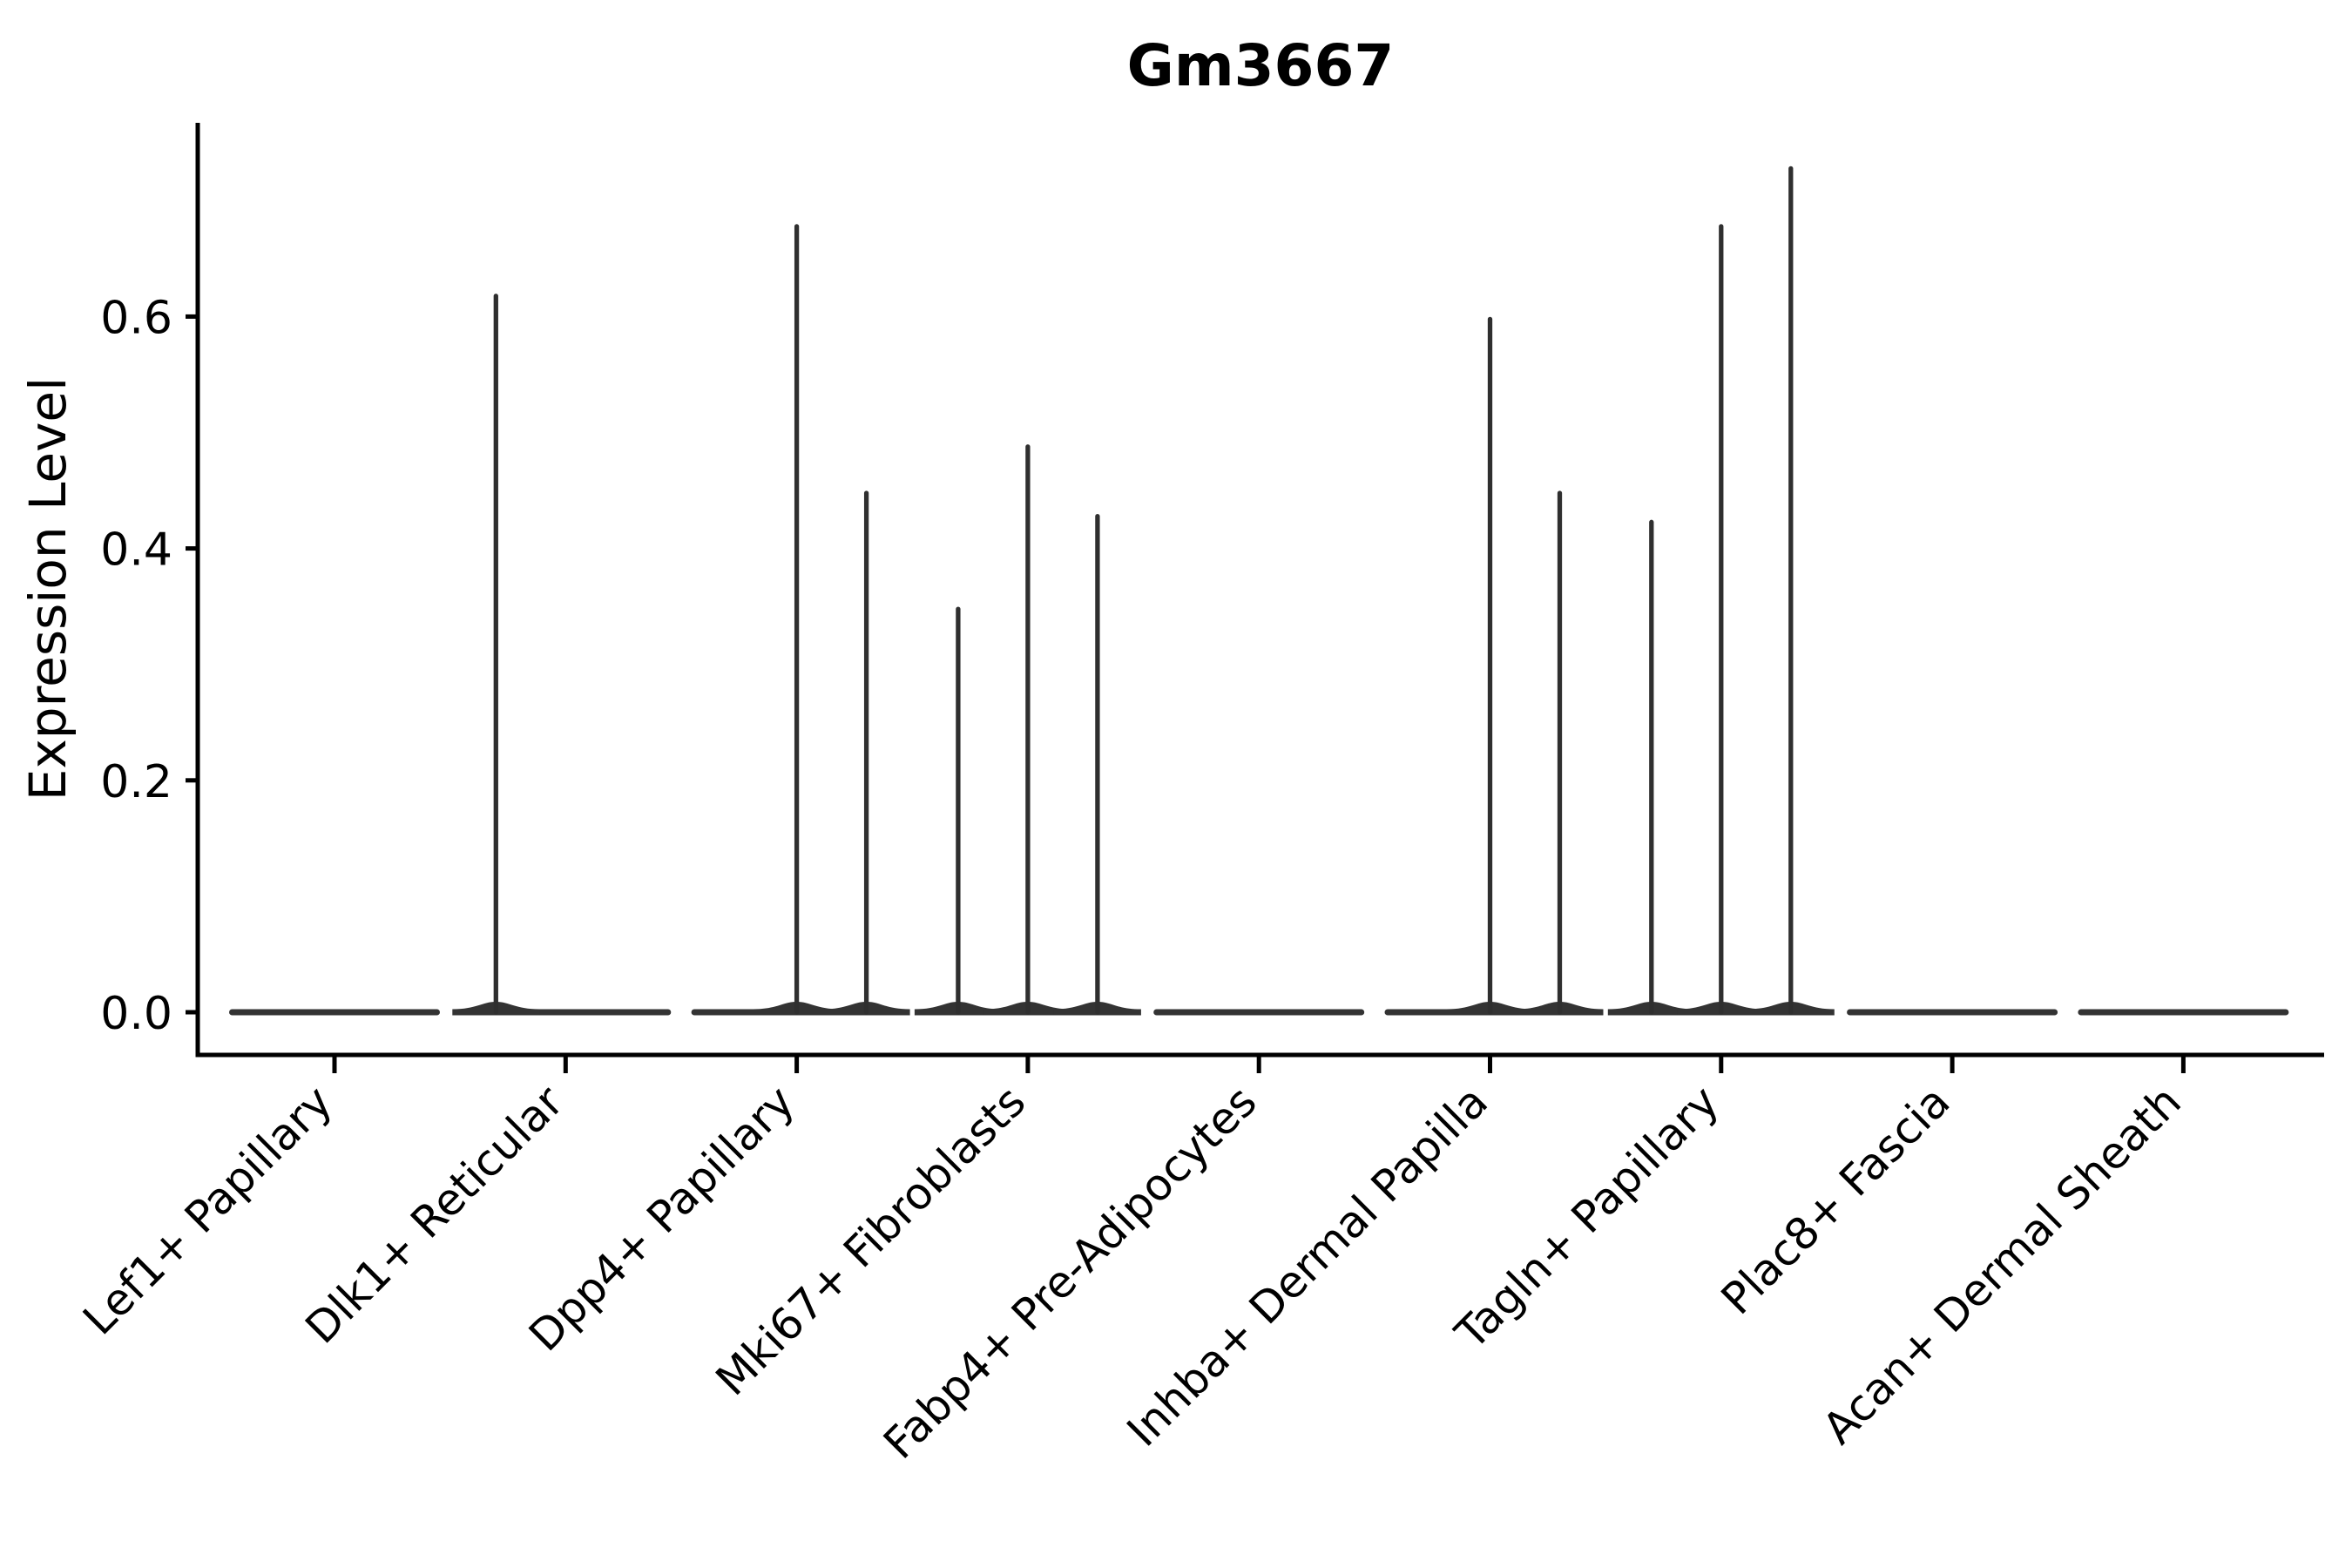  I want to click on x-category-label-7: Plac8+ Fascia, so click(1836, 1200).